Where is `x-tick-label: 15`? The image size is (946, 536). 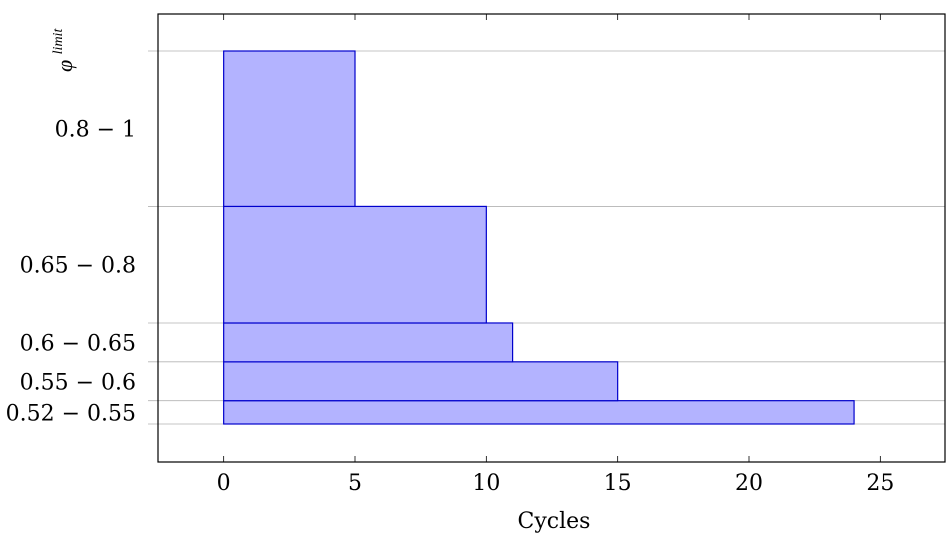
x-tick-label: 15 is located at coordinates (618, 483).